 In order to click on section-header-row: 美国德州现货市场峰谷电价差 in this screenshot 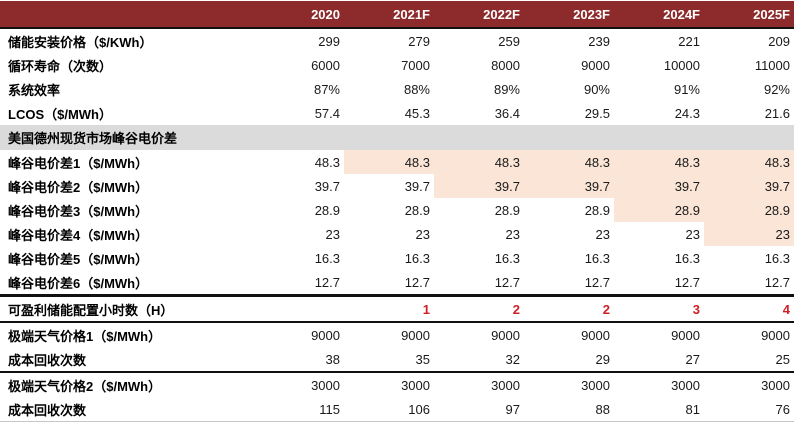, I will do `click(397, 137)`.